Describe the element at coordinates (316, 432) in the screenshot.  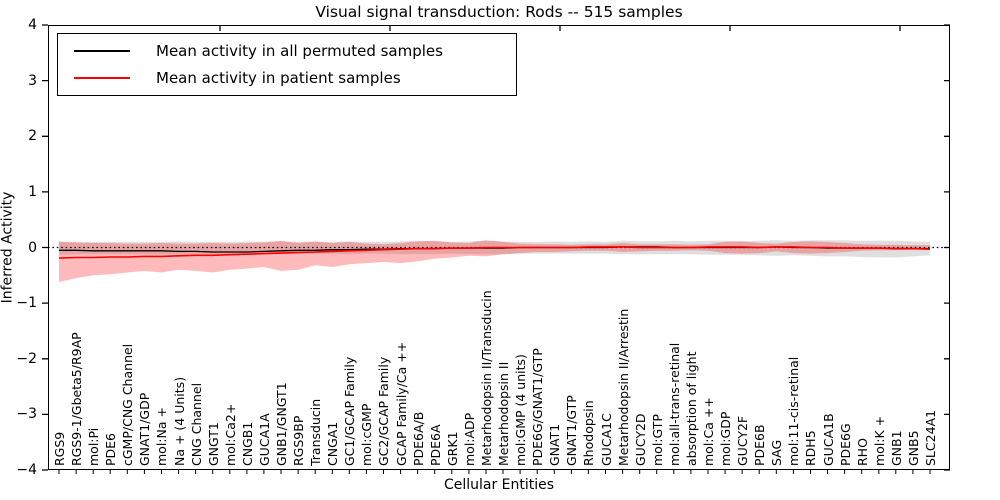
I see `x-tick-label: Transducin` at that location.